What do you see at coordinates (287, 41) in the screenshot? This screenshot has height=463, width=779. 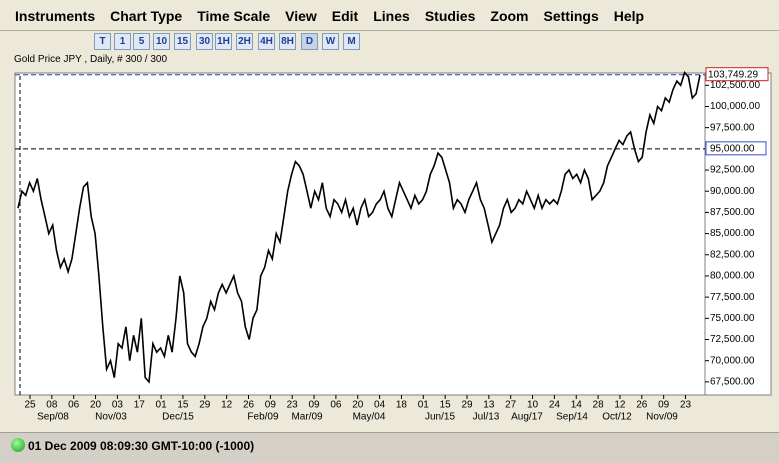 I see `toolbar-button: 8H` at bounding box center [287, 41].